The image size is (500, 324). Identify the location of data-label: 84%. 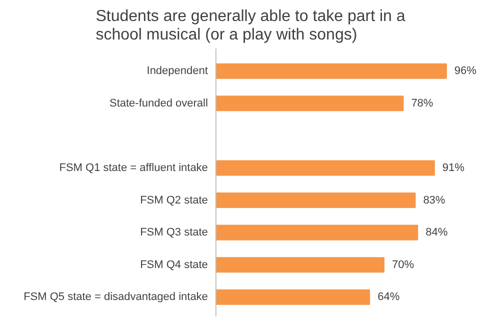
(437, 232).